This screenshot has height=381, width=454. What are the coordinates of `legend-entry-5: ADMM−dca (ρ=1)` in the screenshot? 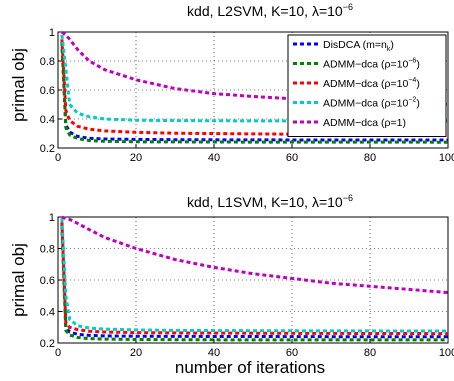 It's located at (364, 123).